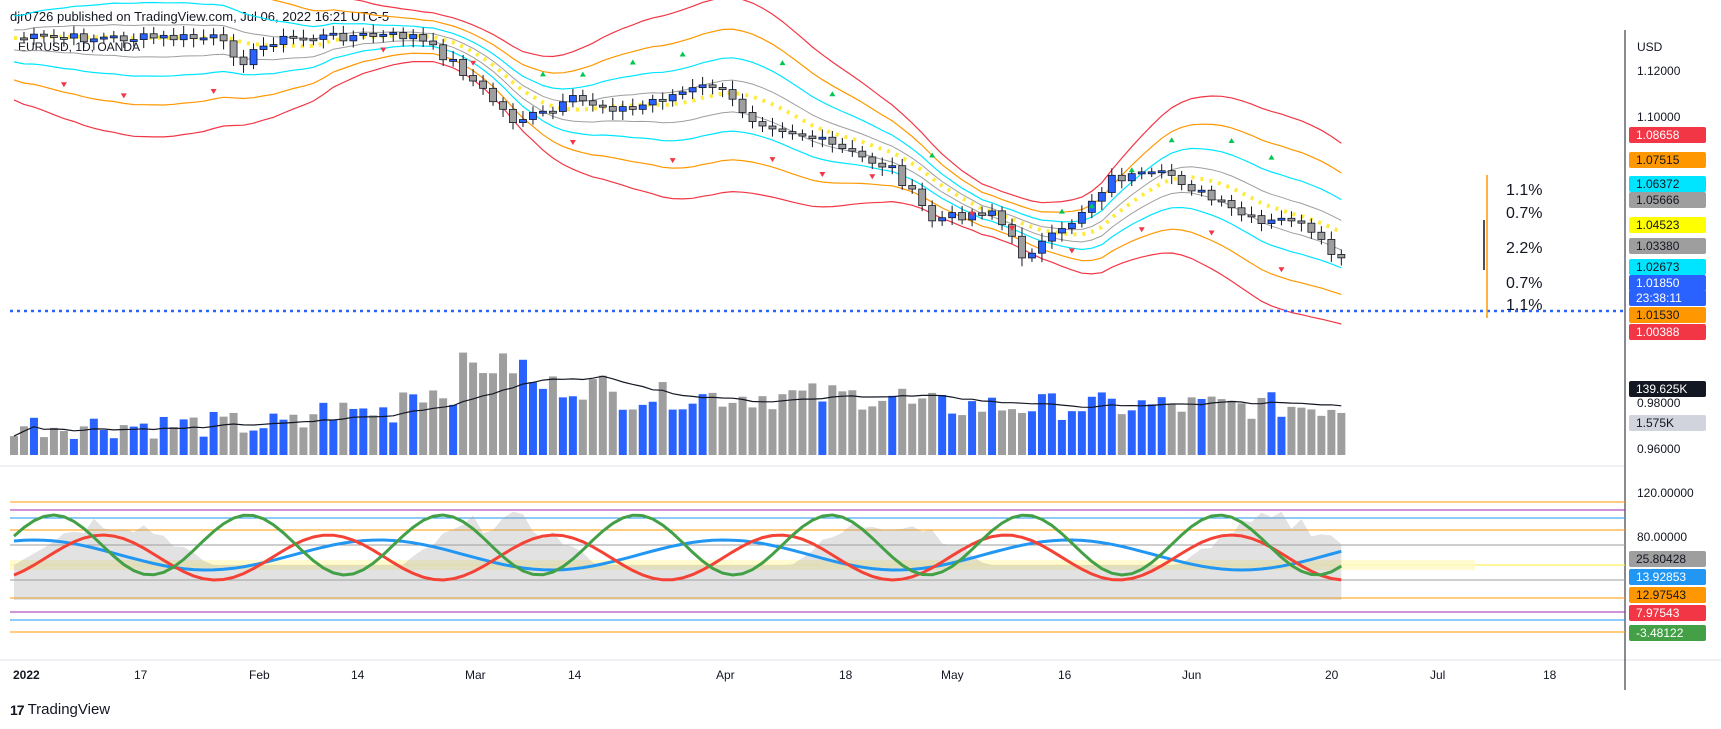 This screenshot has width=1721, height=729. I want to click on svg-text: 1.08658, so click(1658, 135).